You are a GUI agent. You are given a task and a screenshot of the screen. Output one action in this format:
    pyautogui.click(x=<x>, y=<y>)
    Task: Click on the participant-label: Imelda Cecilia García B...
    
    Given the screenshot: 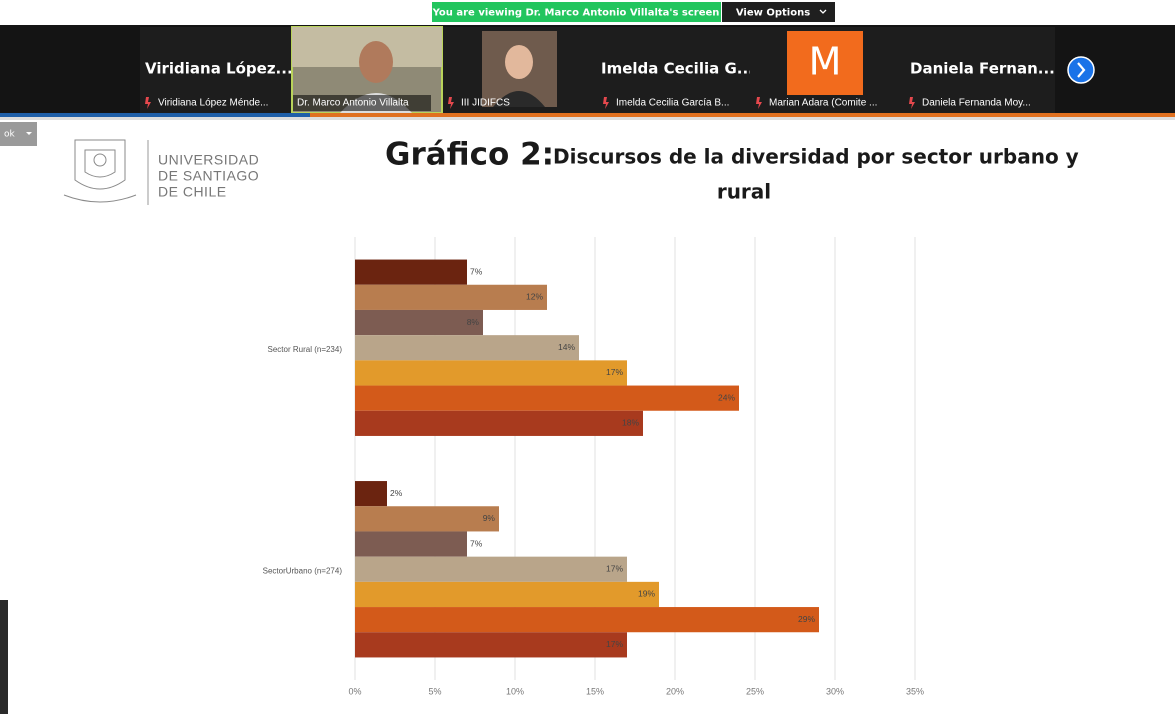 What is the action you would take?
    pyautogui.click(x=672, y=103)
    